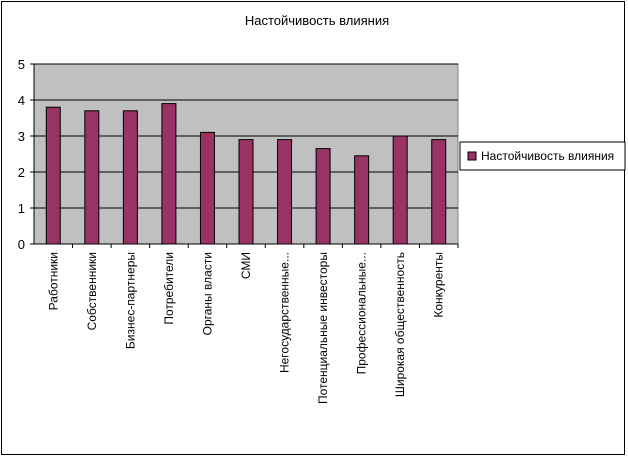 This screenshot has width=628, height=458. What do you see at coordinates (92, 291) in the screenshot?
I see `x-tick-label: Собственники` at bounding box center [92, 291].